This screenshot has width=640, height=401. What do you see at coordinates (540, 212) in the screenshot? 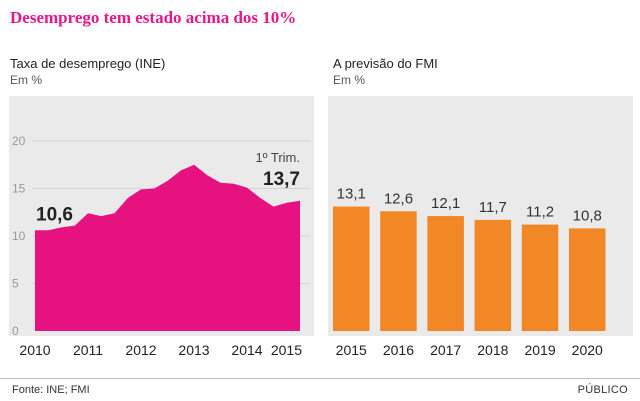
I see `bar-value-label: 11,2` at bounding box center [540, 212].